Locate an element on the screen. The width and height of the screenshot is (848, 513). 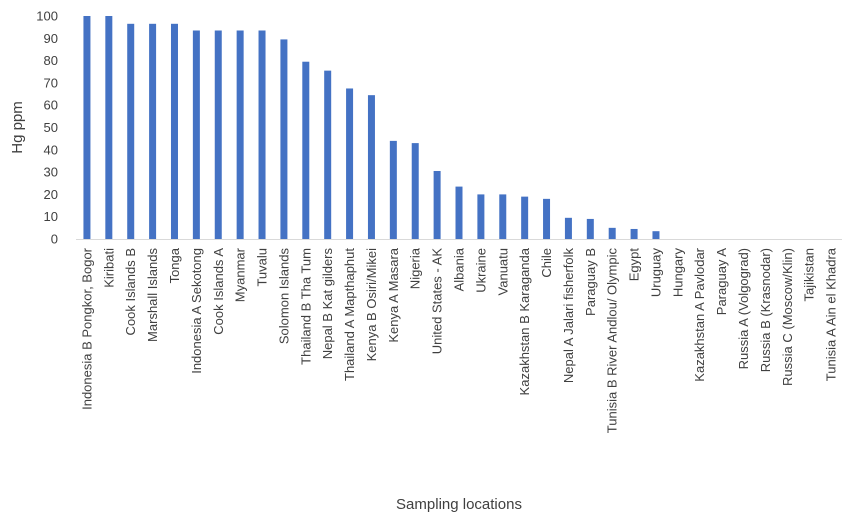
x-tick-label-26: Uruguay is located at coordinates (655, 273).